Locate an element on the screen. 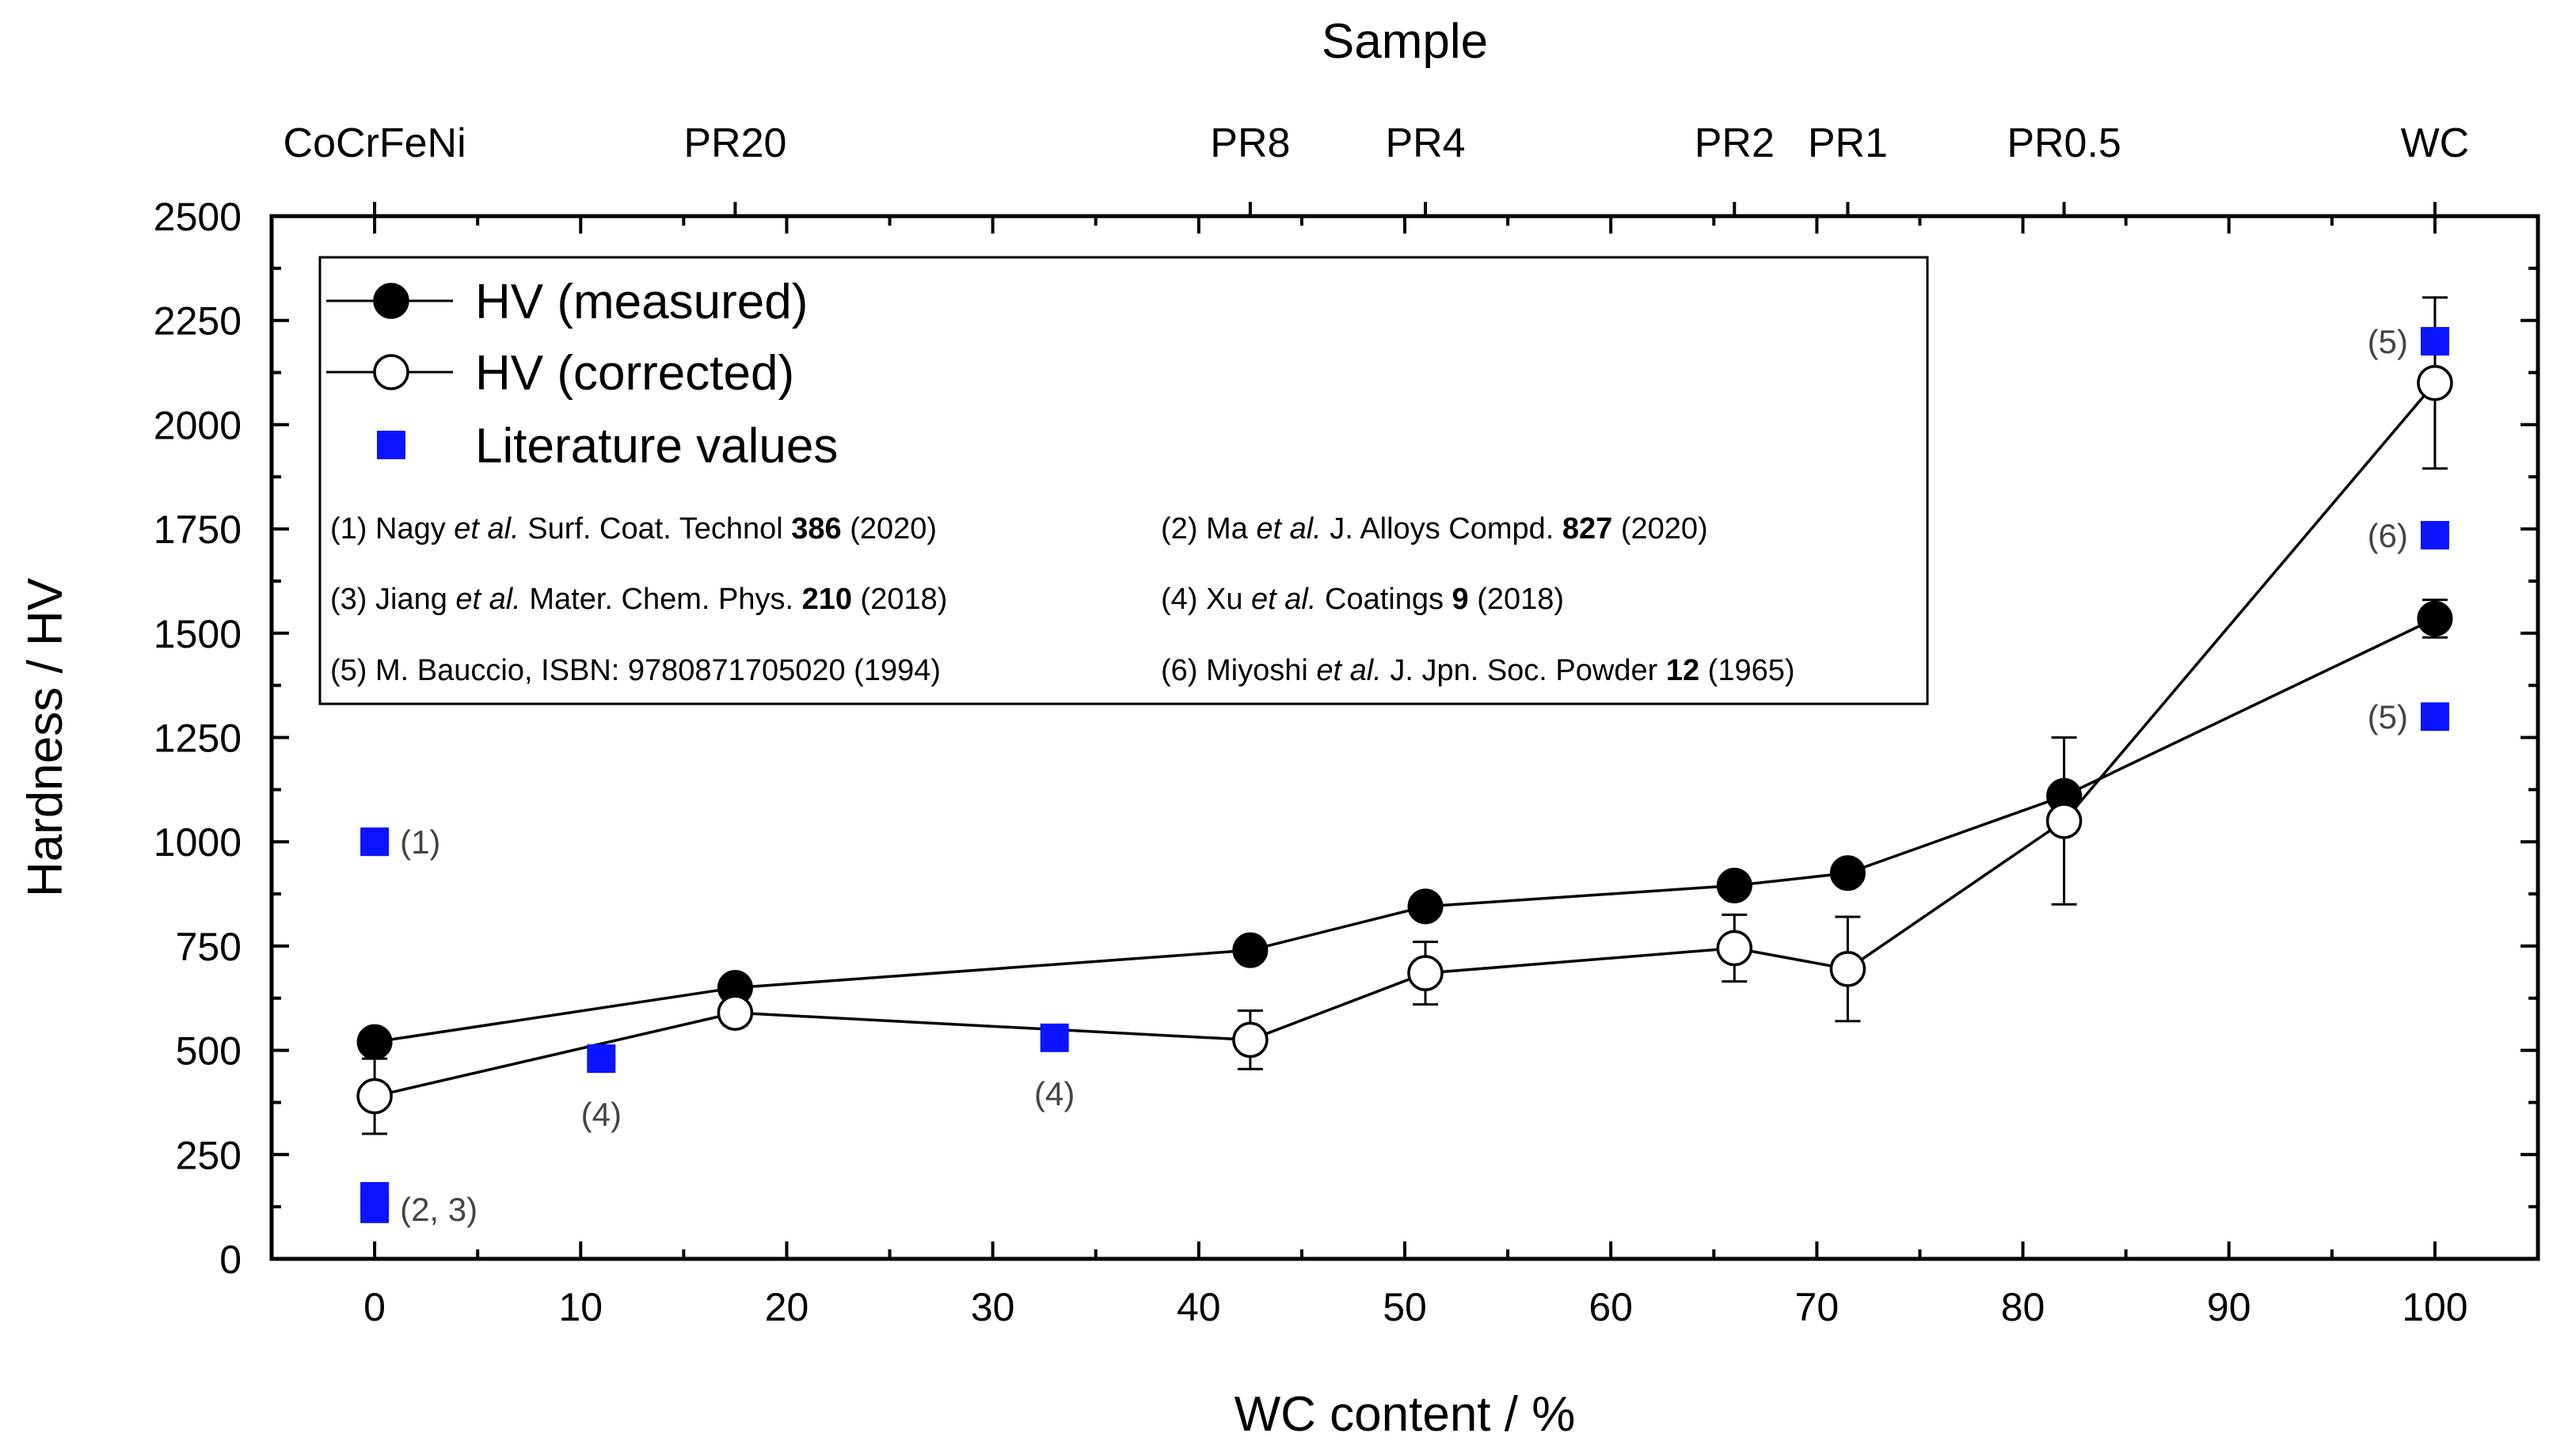 This screenshot has height=1456, width=2553. legend-marker-literature is located at coordinates (391, 445).